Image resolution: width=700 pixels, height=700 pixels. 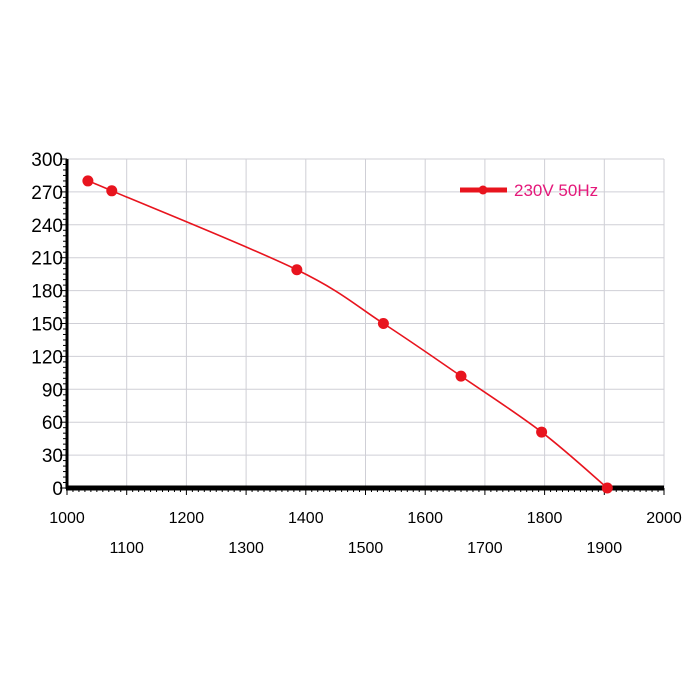 What do you see at coordinates (47, 160) in the screenshot?
I see `y-tick-label: 300` at bounding box center [47, 160].